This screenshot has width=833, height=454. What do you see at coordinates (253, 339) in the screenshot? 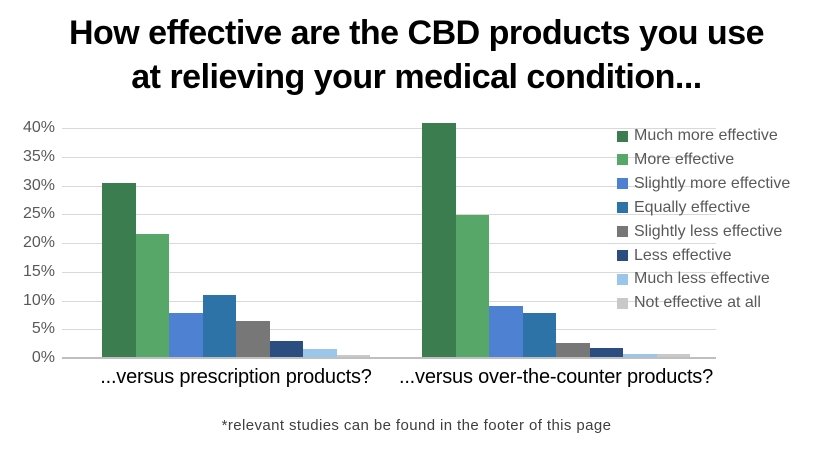
I see `bar-slightly-less-effective-group1` at bounding box center [253, 339].